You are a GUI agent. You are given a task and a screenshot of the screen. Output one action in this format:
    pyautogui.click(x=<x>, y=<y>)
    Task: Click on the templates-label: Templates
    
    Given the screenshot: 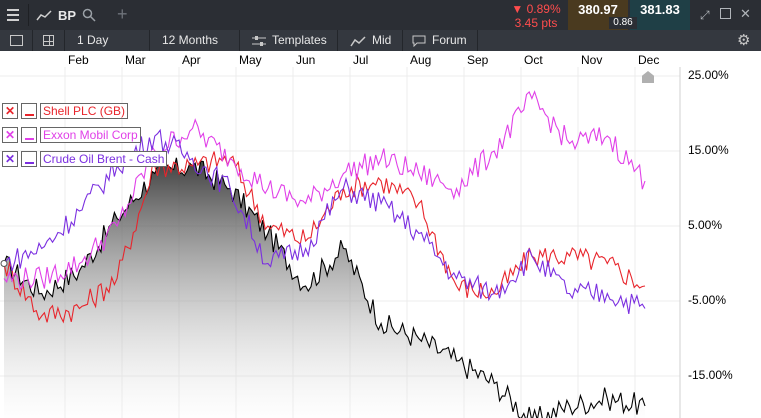 What is the action you would take?
    pyautogui.click(x=299, y=40)
    